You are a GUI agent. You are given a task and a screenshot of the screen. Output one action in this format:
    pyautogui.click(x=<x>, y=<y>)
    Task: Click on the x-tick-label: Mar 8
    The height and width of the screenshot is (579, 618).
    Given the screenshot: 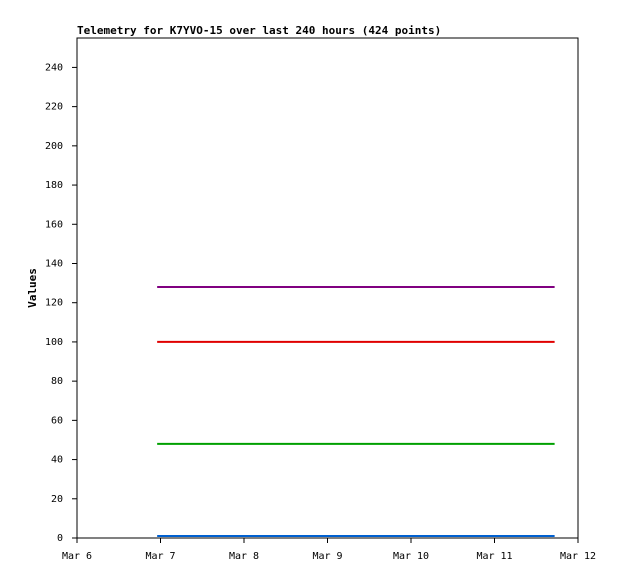 What is the action you would take?
    pyautogui.click(x=244, y=556)
    